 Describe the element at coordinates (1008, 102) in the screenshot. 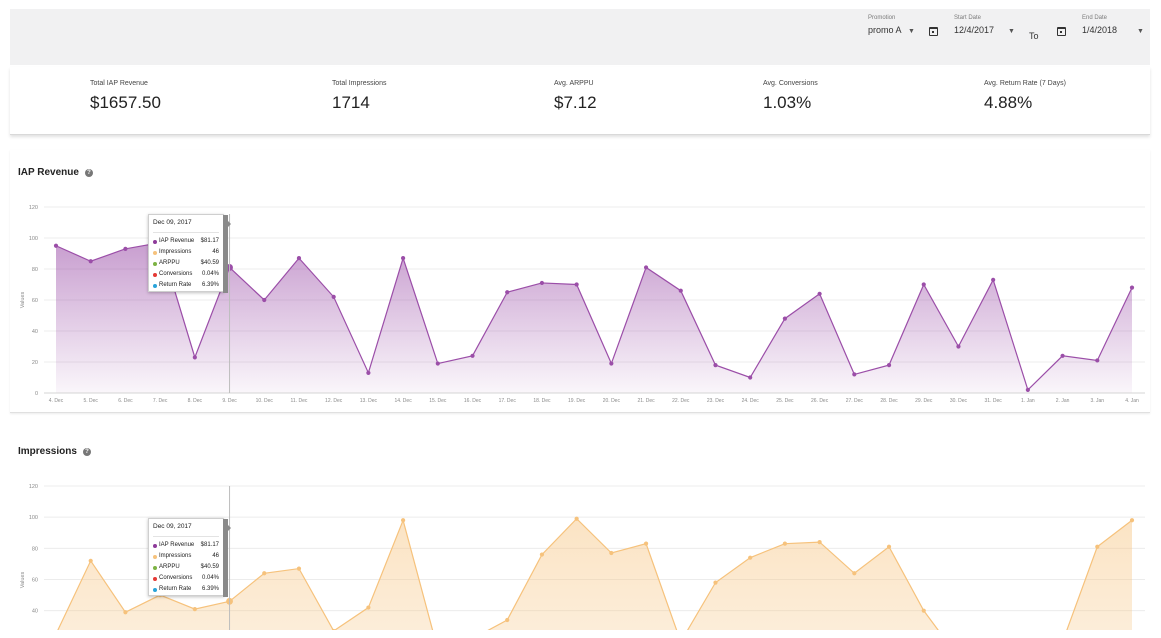

I see `stat-value: 4.88%` at that location.